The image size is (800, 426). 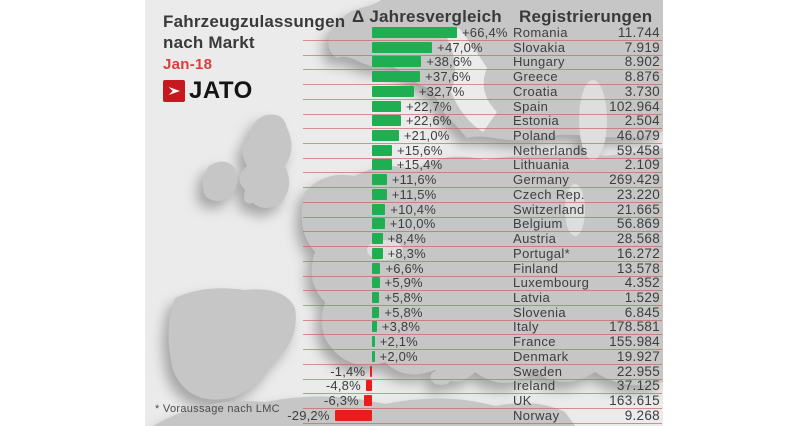 What do you see at coordinates (638, 32) in the screenshot?
I see `registrations-value: 11.744` at bounding box center [638, 32].